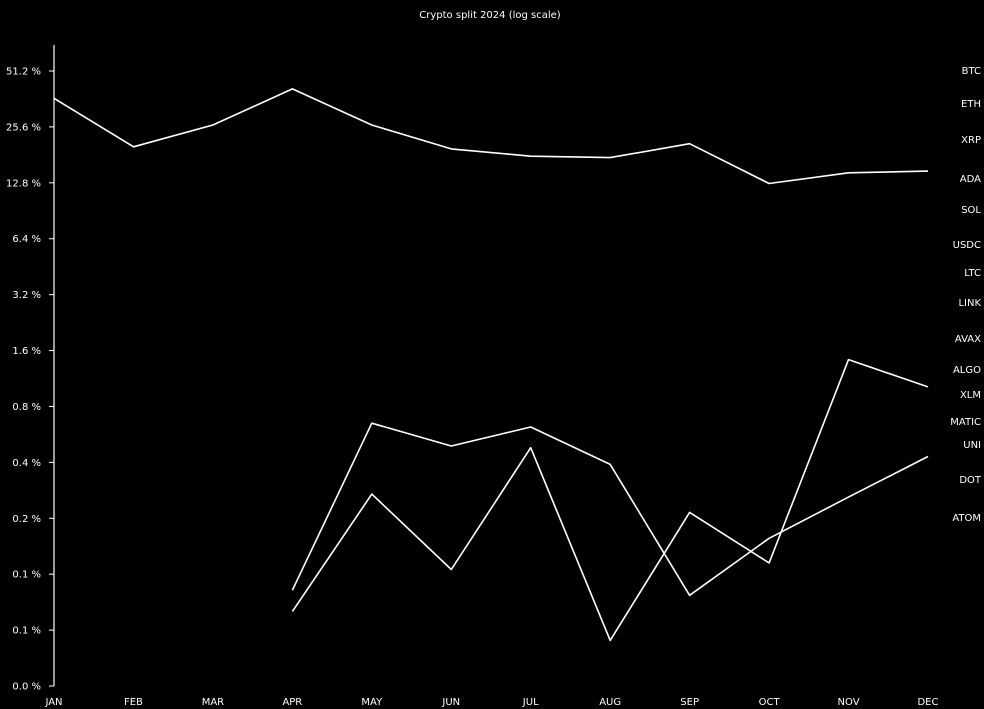 This screenshot has height=709, width=984. Describe the element at coordinates (490, 15) in the screenshot. I see `chart-title: Crypto split 2024 (log scale)` at that location.